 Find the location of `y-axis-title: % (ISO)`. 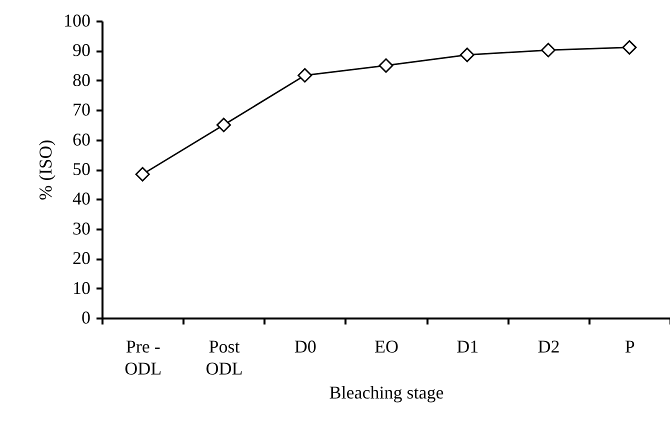

y-axis-title: % (ISO) is located at coordinates (46, 170).